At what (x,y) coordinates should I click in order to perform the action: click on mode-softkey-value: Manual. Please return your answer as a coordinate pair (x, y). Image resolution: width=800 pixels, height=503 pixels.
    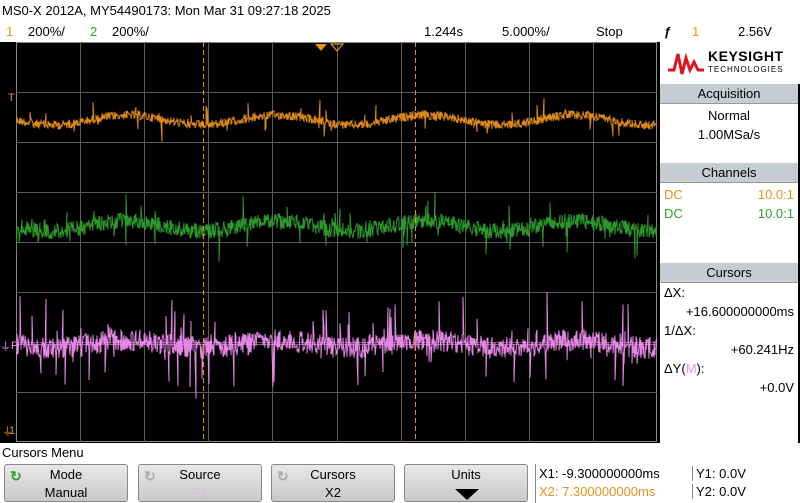
    Looking at the image, I should click on (66, 492).